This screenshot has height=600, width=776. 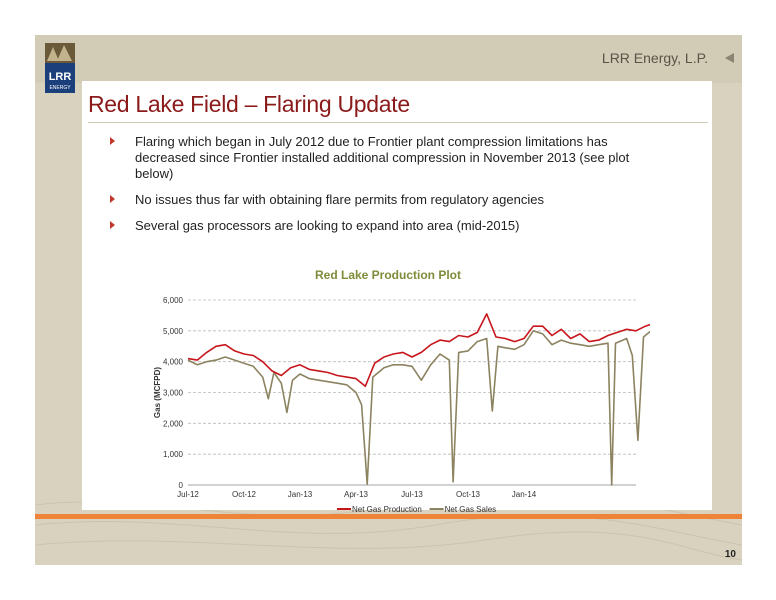 I want to click on x-tick-label: Jul-12, so click(x=188, y=494).